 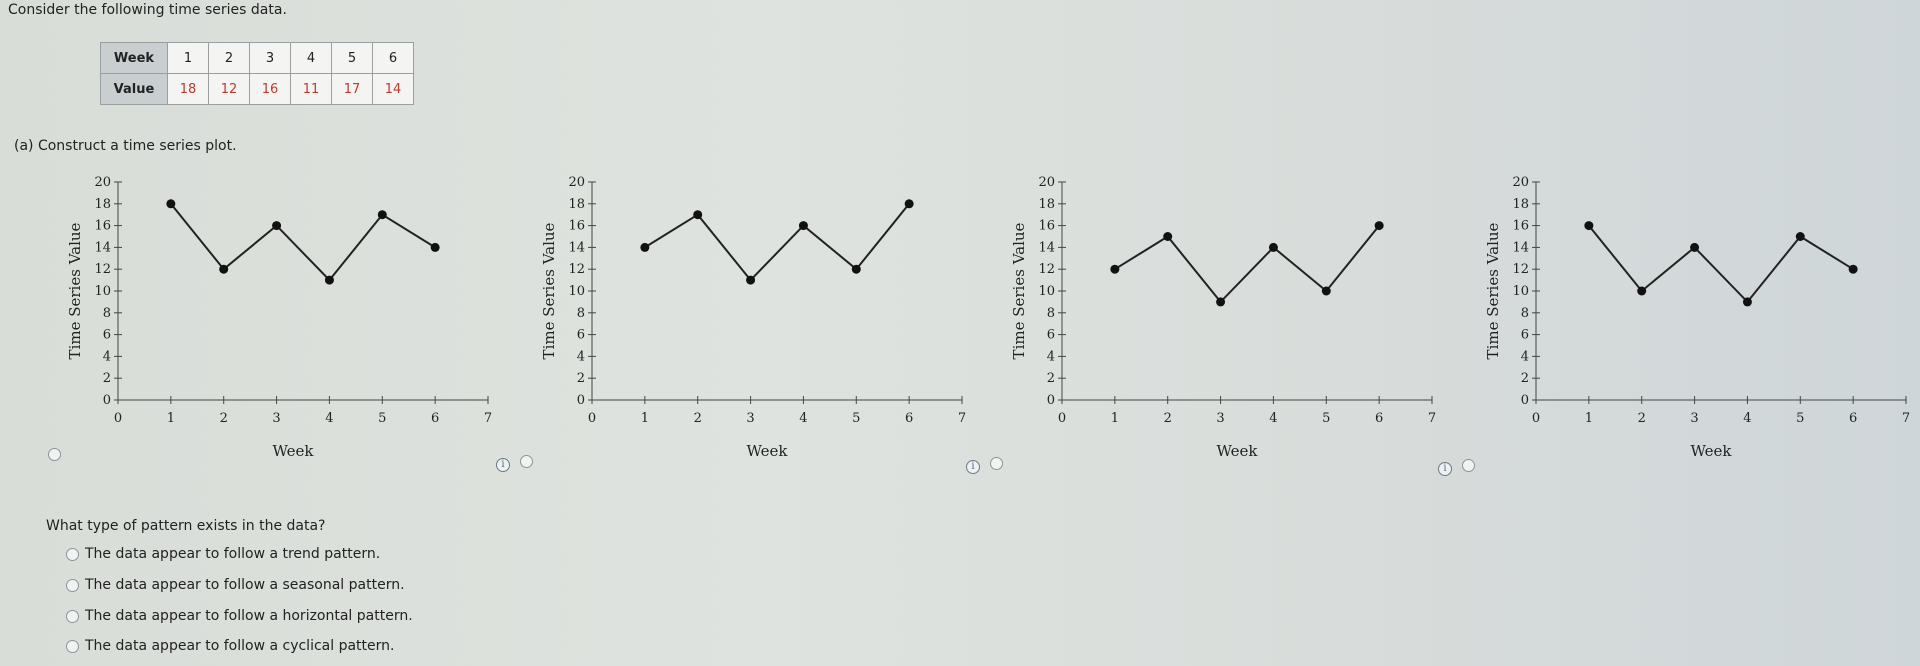 I want to click on answer-cyclical-radio, so click(x=72, y=646).